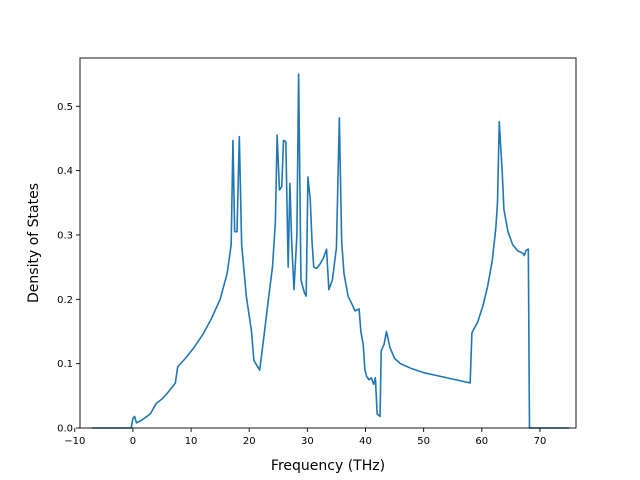 The height and width of the screenshot is (480, 640). What do you see at coordinates (133, 441) in the screenshot?
I see `x-tick-label: 0` at bounding box center [133, 441].